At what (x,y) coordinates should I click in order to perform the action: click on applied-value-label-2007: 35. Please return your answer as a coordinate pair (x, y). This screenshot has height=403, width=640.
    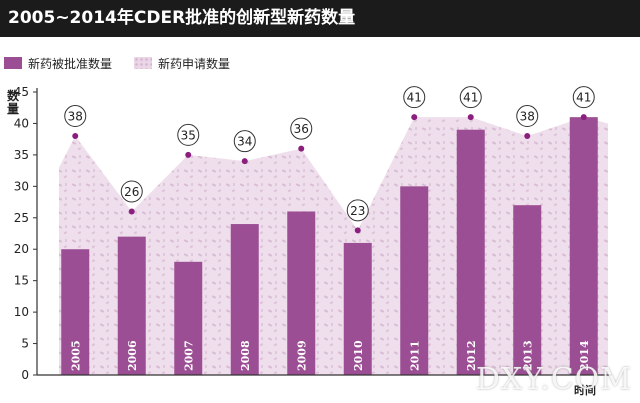
    Looking at the image, I should click on (188, 135).